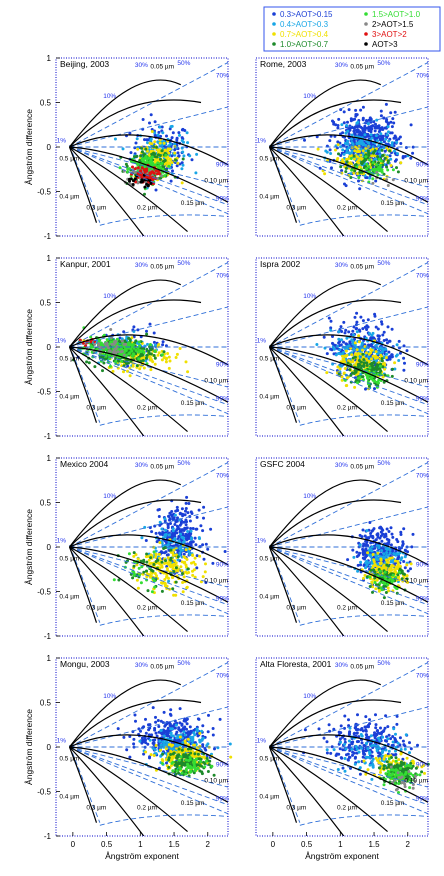  Describe the element at coordinates (162, 267) in the screenshot. I see `grid-label: 0.05 µm` at that location.